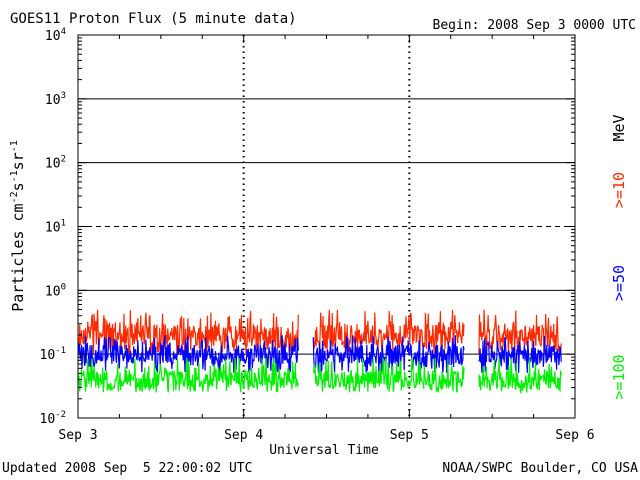  I want to click on x-tick-label: Sep 6, so click(574, 435).